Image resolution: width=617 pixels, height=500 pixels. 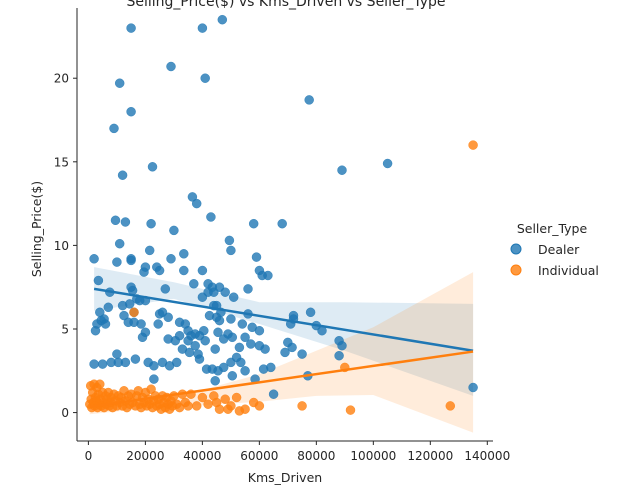 What do you see at coordinates (373, 456) in the screenshot?
I see `x-tick-label: 100000` at bounding box center [373, 456].